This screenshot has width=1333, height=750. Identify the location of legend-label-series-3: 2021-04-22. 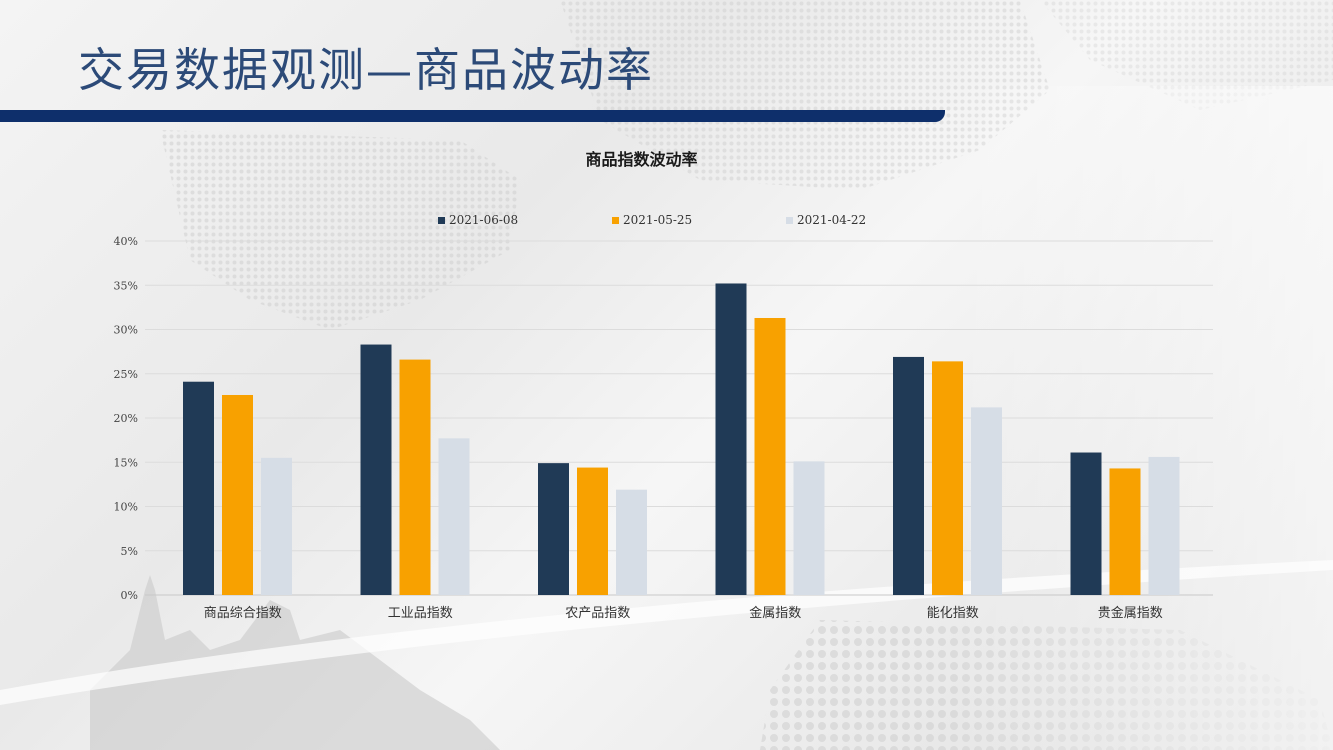
(832, 220).